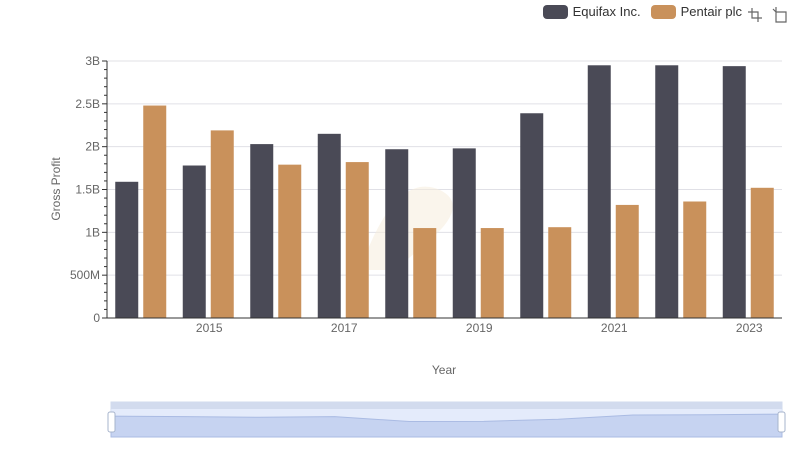  What do you see at coordinates (444, 326) in the screenshot?
I see `x-axis: 2015 2017 2019 2021 2023` at bounding box center [444, 326].